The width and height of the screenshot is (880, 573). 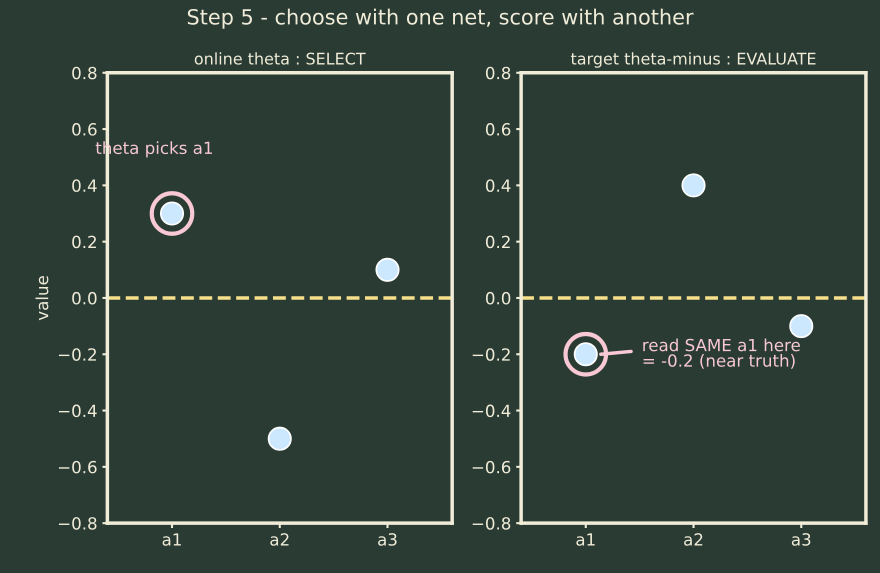 What do you see at coordinates (441, 18) in the screenshot?
I see `text: Step 5 - choose with one net, score with another` at bounding box center [441, 18].